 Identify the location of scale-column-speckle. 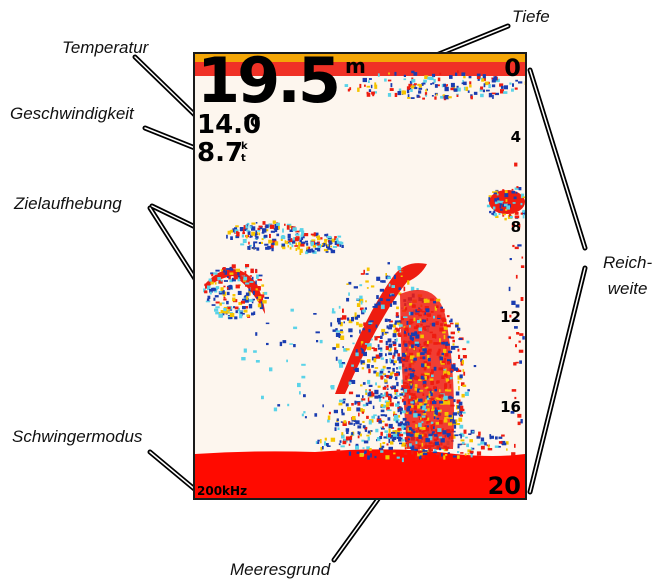
(516, 309).